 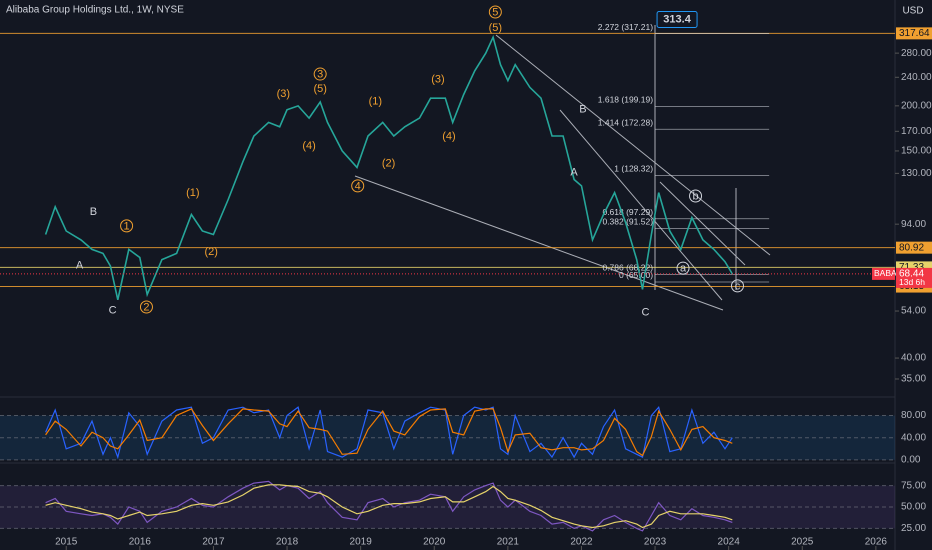 I want to click on fib-label: 0.382 (91.52), so click(x=627, y=222).